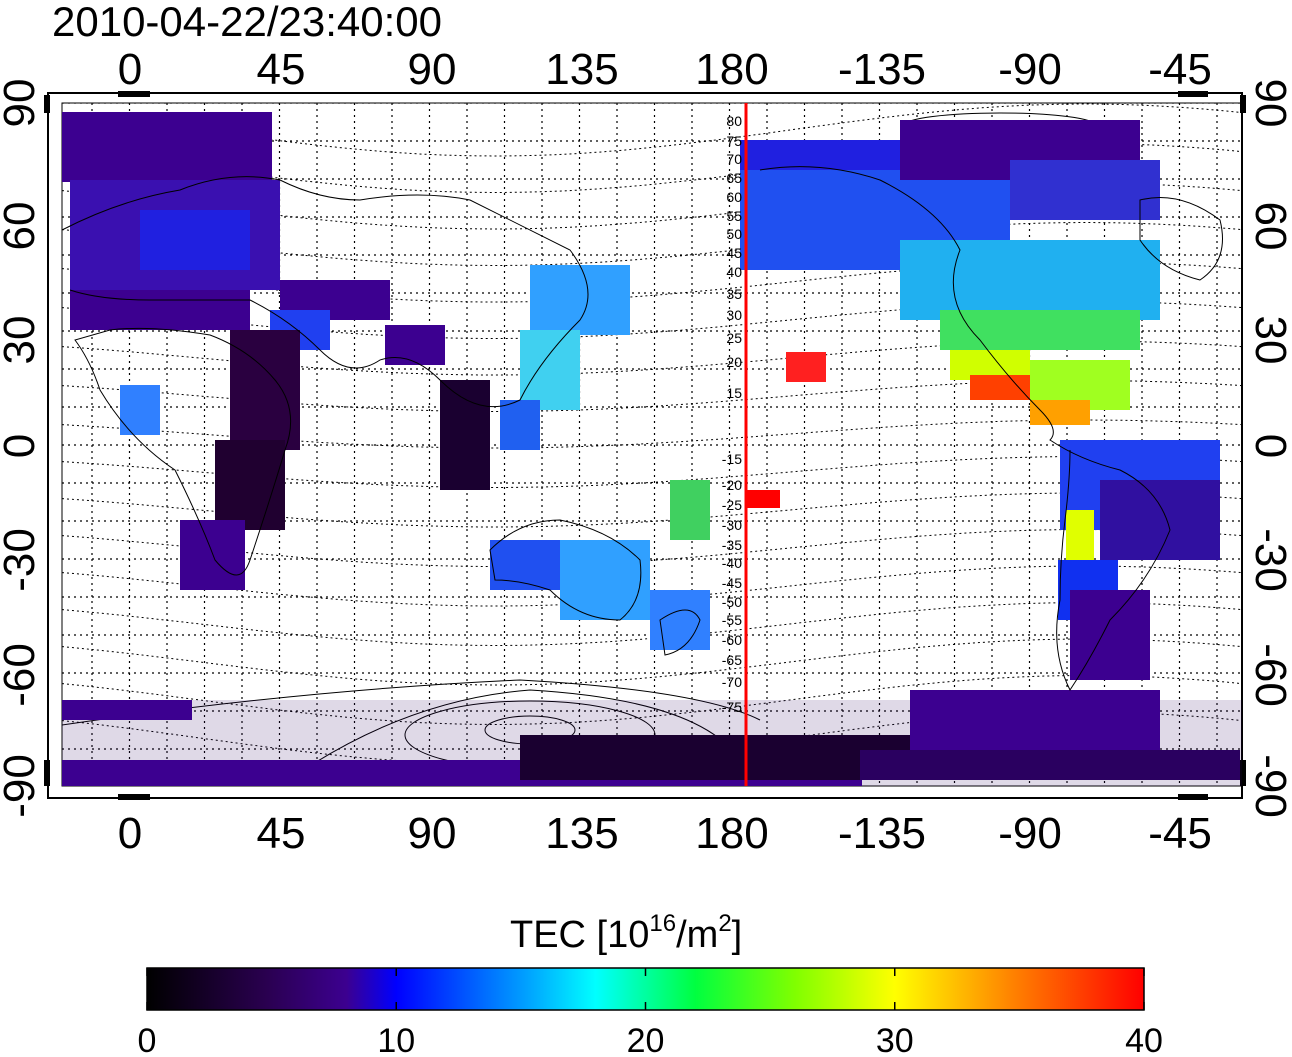 Image resolution: width=1292 pixels, height=1057 pixels. I want to click on colorbar-tick-label: 0, so click(147, 1039).